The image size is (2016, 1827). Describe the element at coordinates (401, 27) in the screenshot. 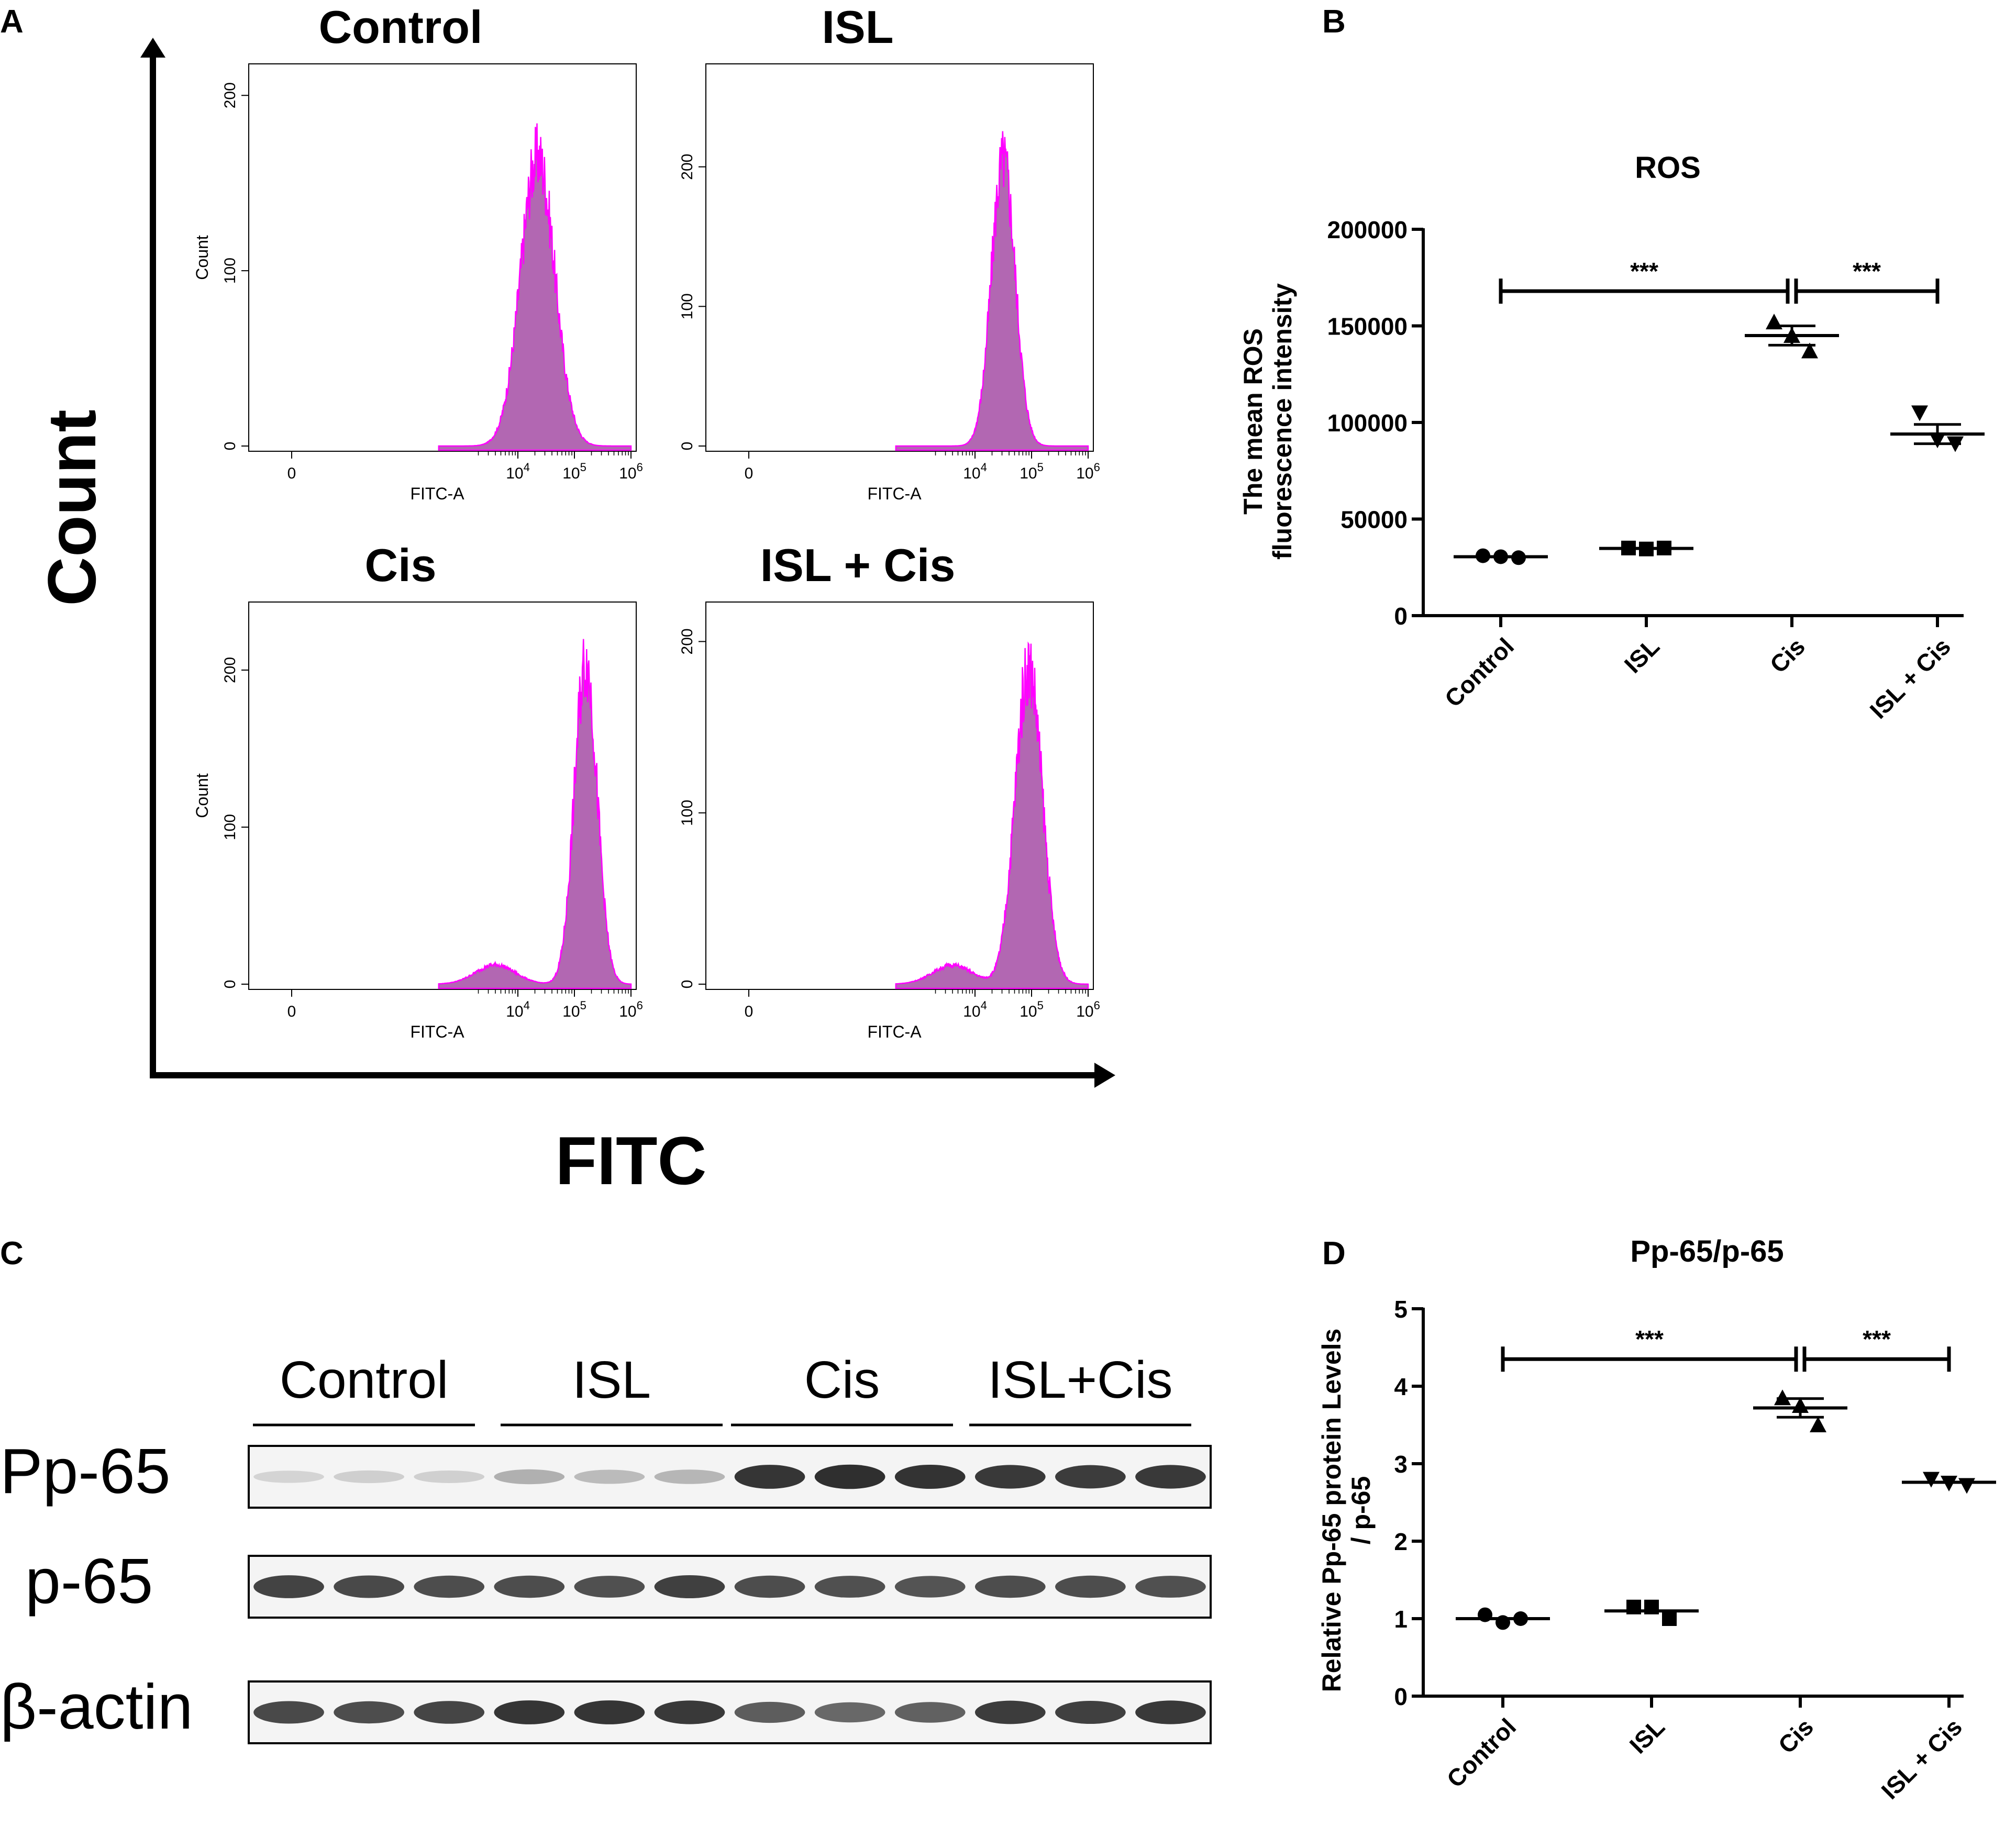

I see `histogram-title: Control` at that location.